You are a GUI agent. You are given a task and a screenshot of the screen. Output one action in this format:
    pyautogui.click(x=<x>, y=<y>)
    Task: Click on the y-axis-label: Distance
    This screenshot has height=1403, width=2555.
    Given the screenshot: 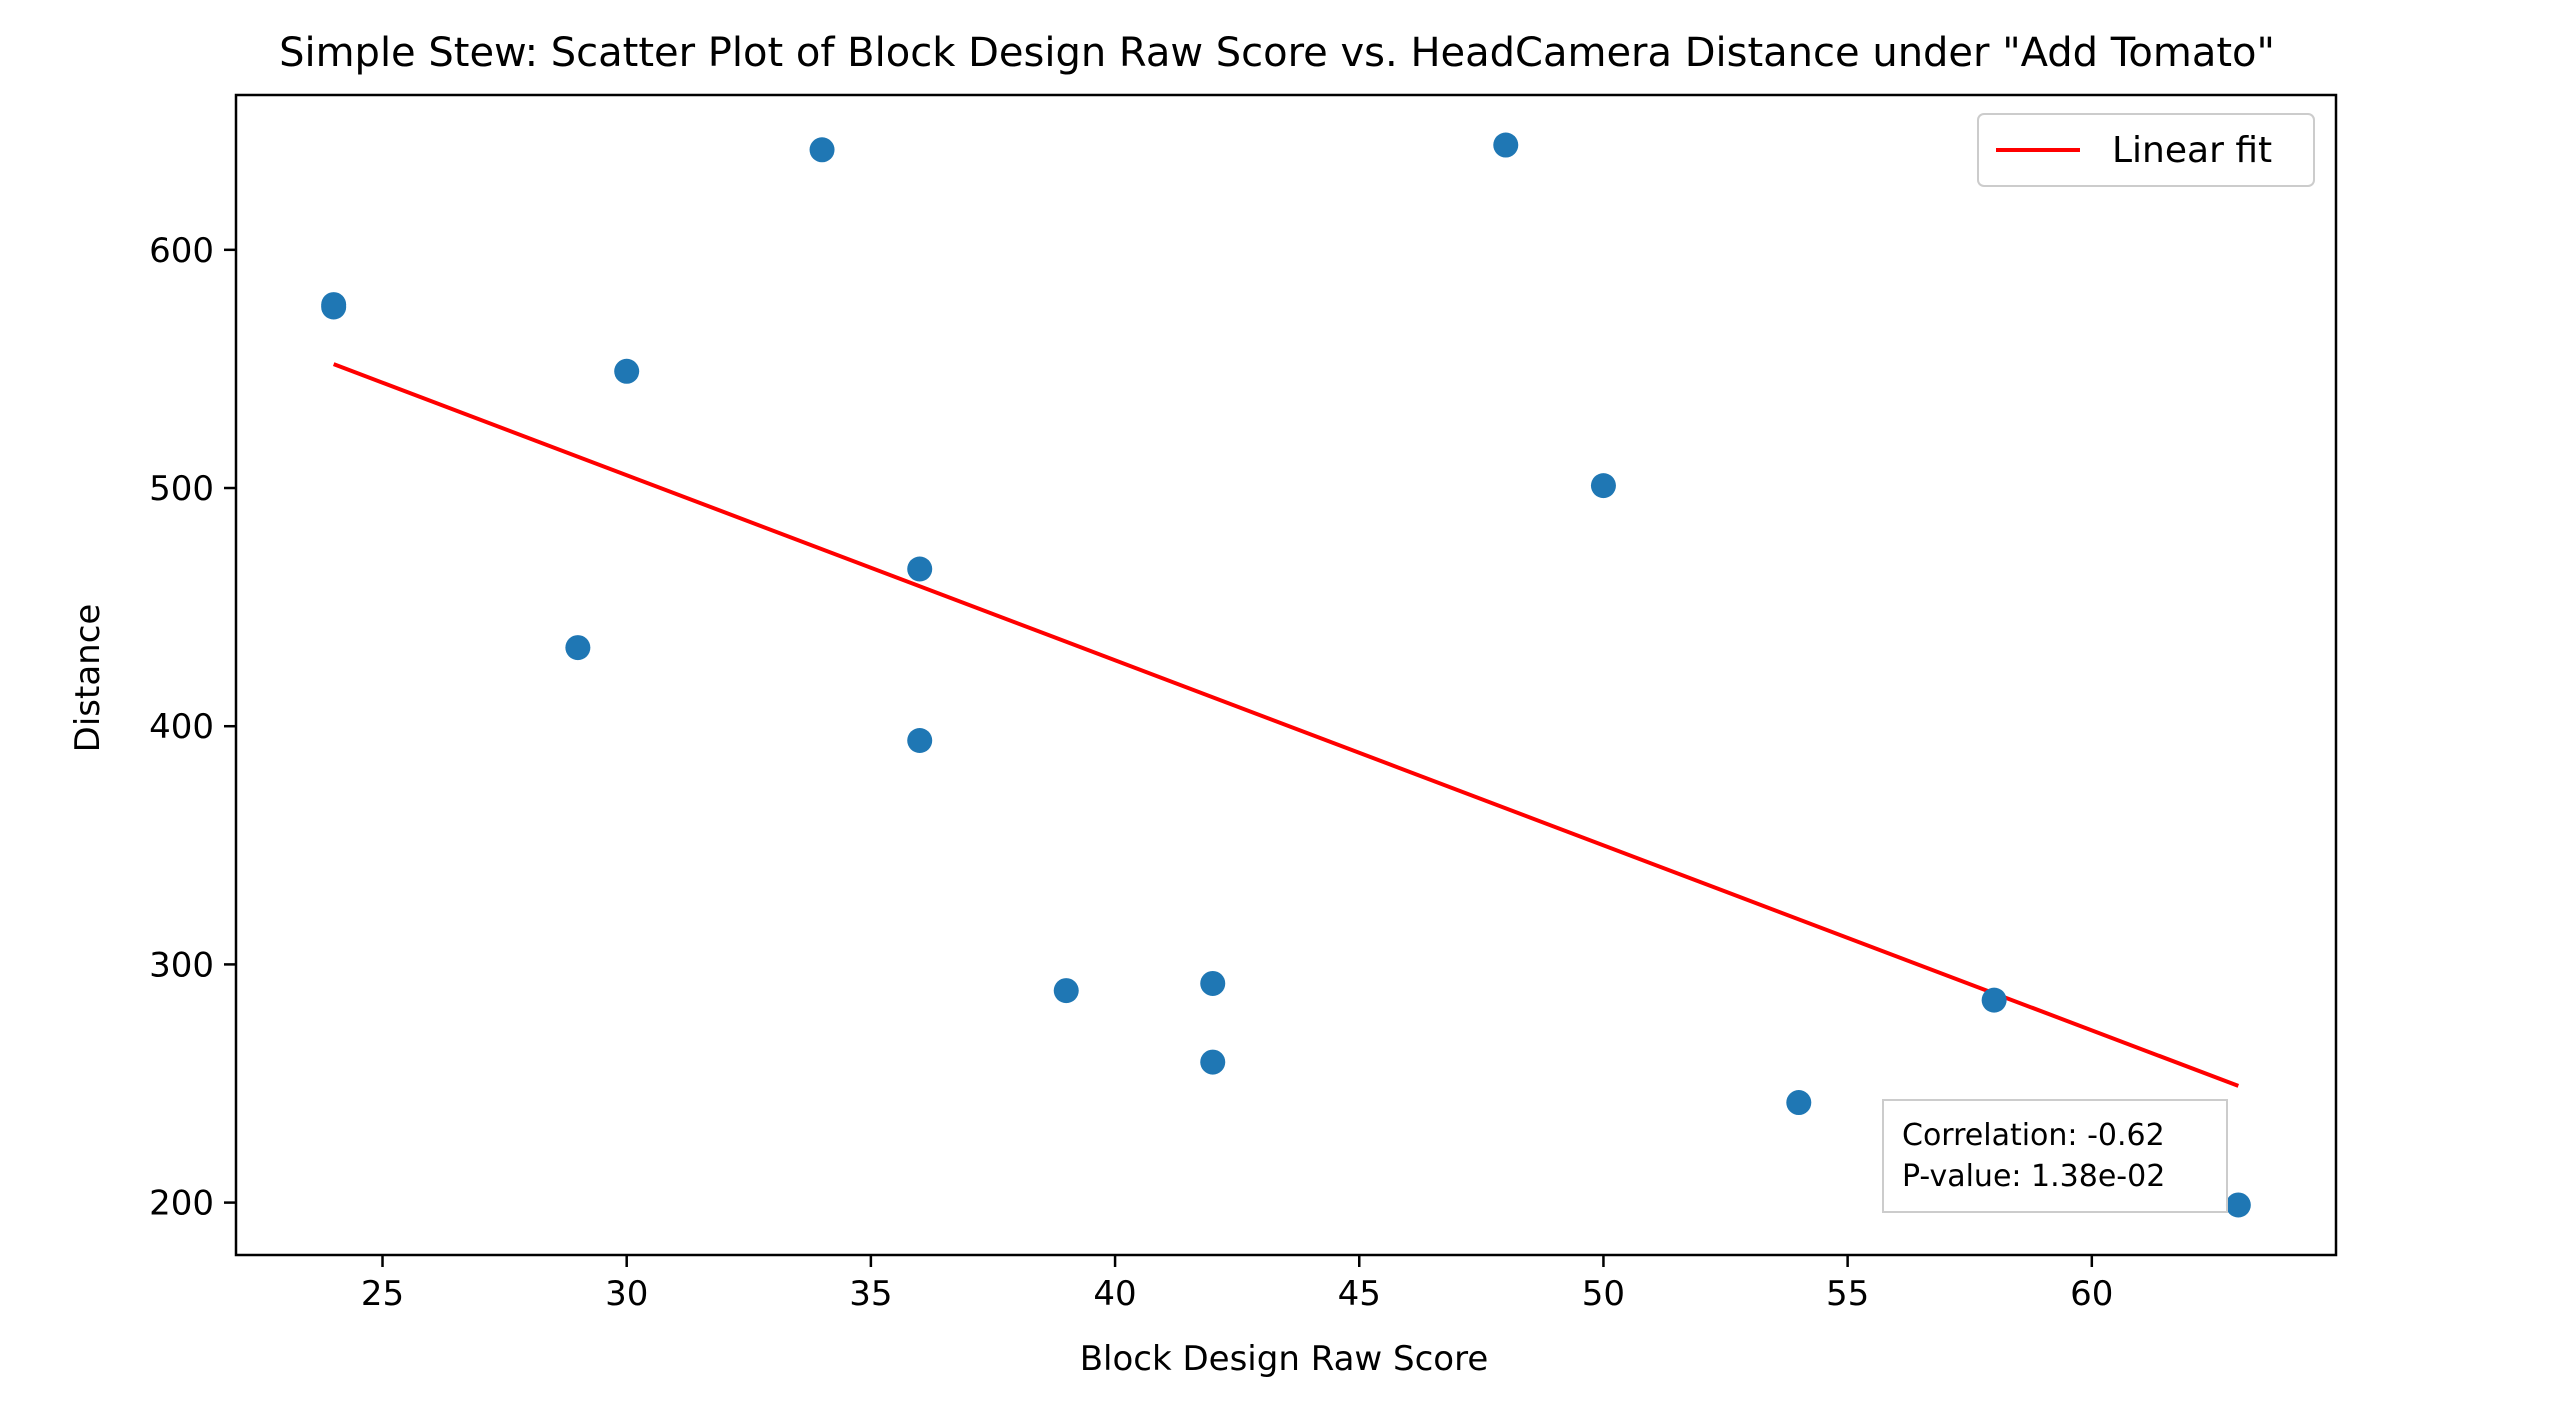 What is the action you would take?
    pyautogui.click(x=88, y=678)
    